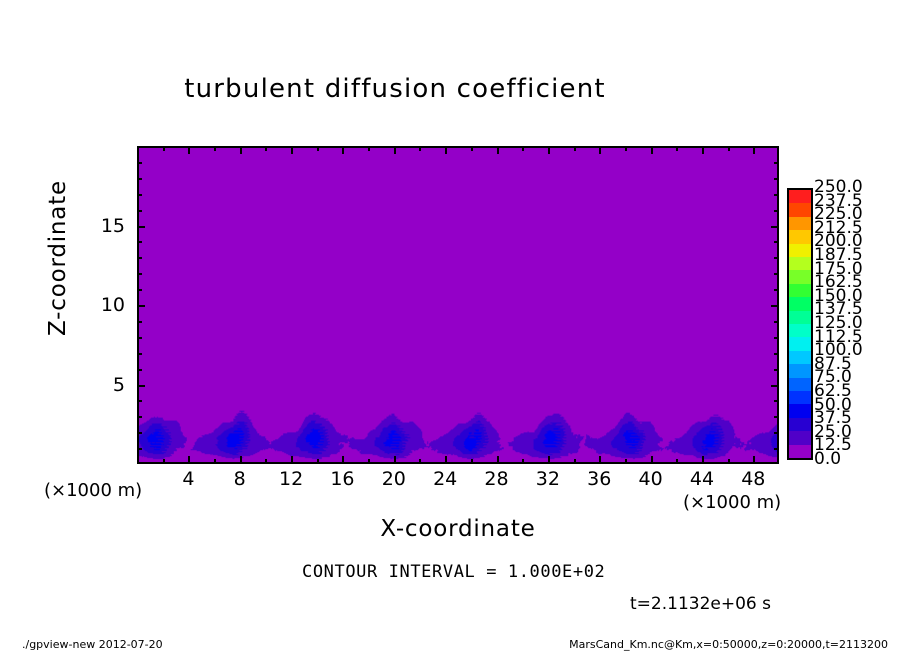 Image resolution: width=904 pixels, height=654 pixels. I want to click on x-tick-label: 36, so click(599, 479).